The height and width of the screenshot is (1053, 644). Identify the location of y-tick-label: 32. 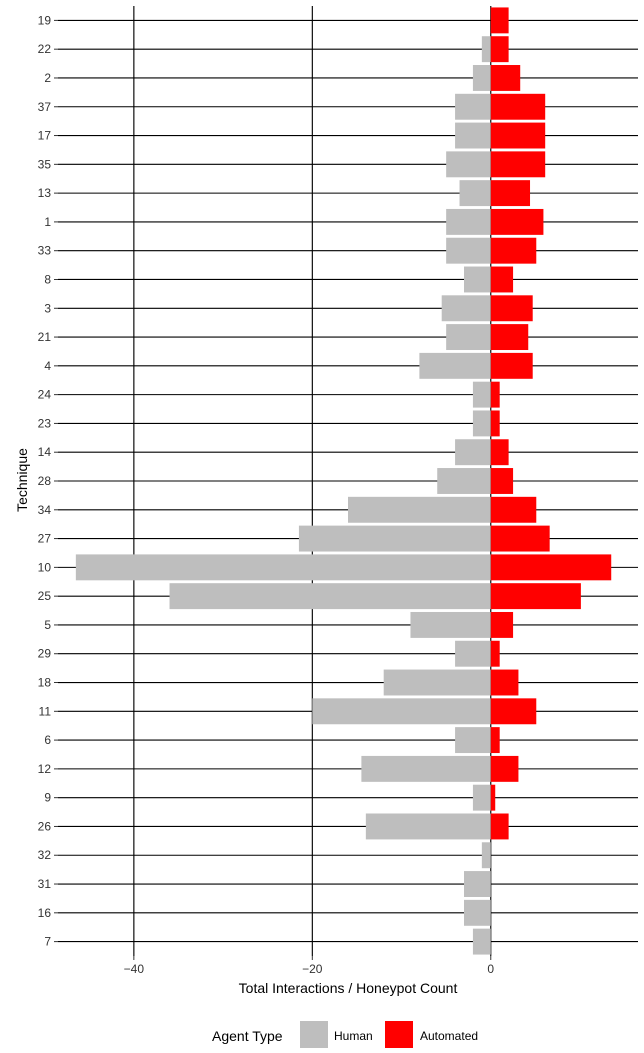
(45, 855).